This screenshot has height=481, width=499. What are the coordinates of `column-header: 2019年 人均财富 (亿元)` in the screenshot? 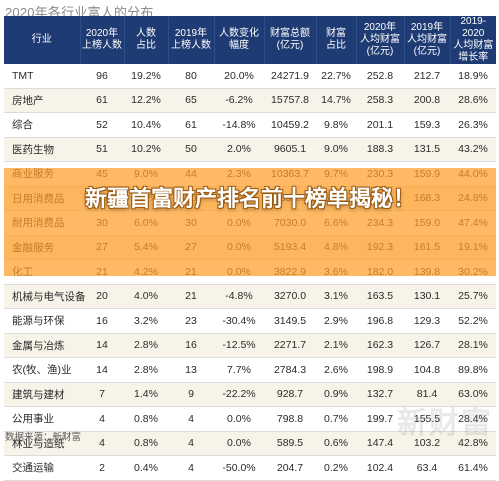 It's located at (427, 40).